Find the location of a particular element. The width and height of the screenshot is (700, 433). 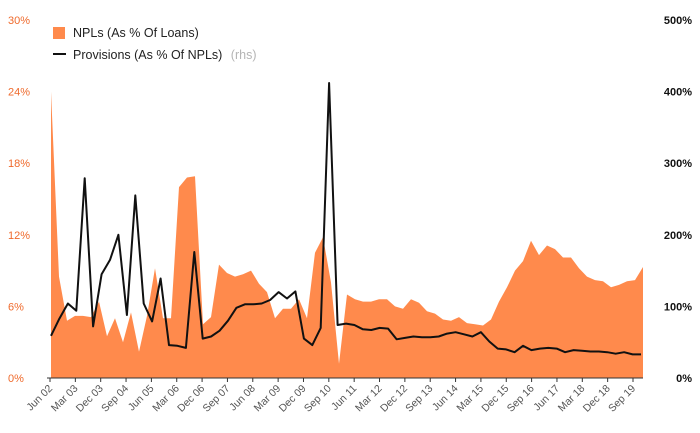

y-left-tick-label: 30% is located at coordinates (19, 21).